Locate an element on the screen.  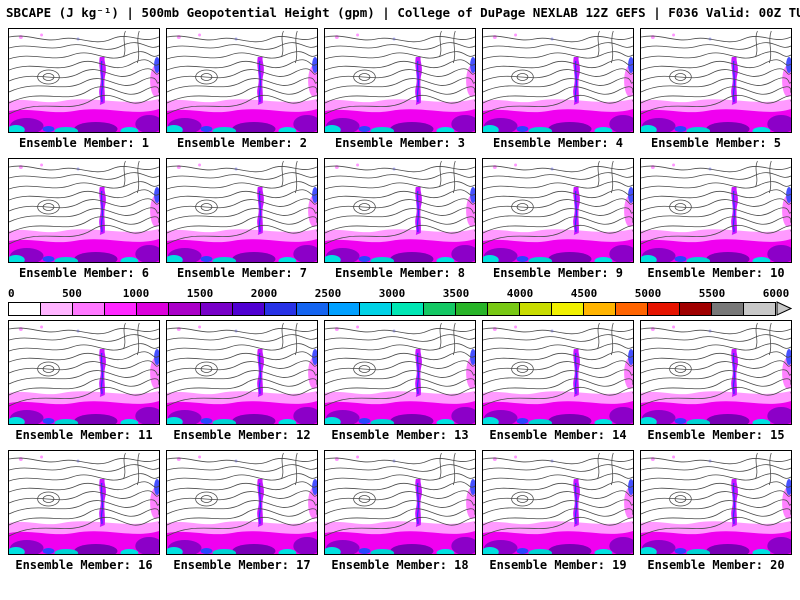
colorbar-bar is located at coordinates (392, 308).